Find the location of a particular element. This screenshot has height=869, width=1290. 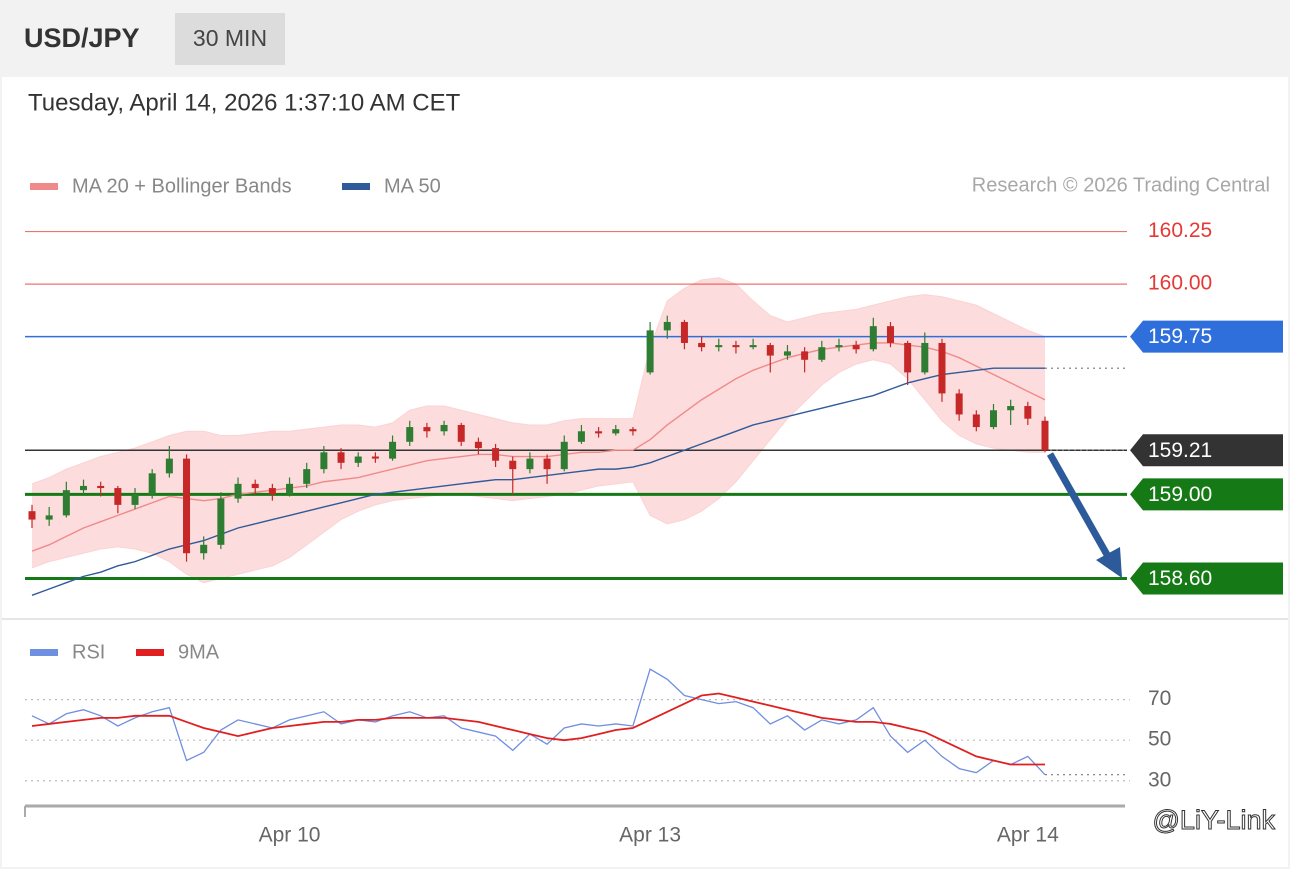

legend-label: MA 20 + Bollinger Bands is located at coordinates (182, 186).